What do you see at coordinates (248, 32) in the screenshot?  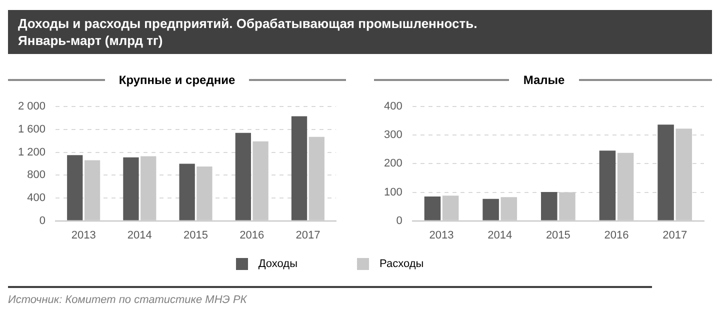 I see `chart-title: Доходы и расходы предприятий. Обрабатывающая промышленность. Январь-март (млрд тг)` at bounding box center [248, 32].